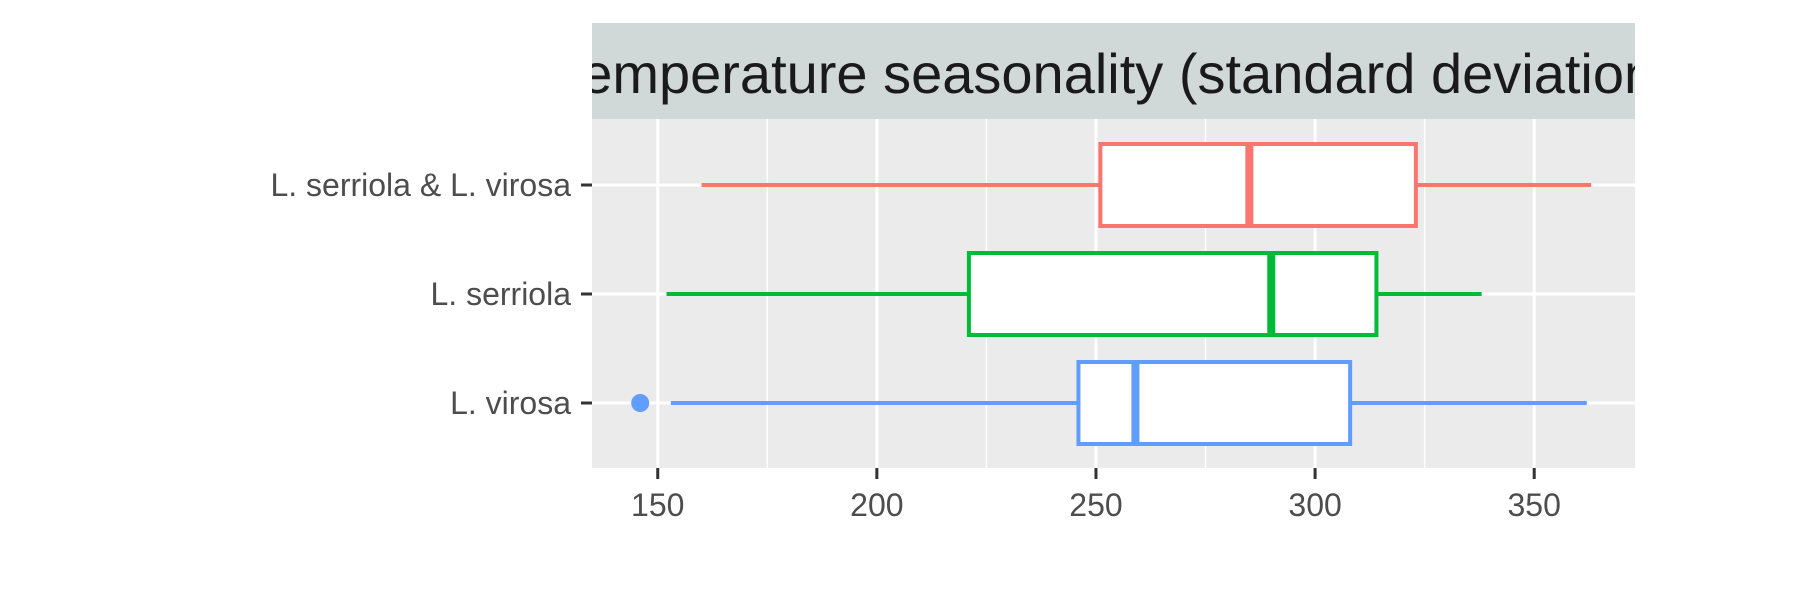 Image resolution: width=1800 pixels, height=600 pixels. I want to click on x-tick-label: 150, so click(657, 505).